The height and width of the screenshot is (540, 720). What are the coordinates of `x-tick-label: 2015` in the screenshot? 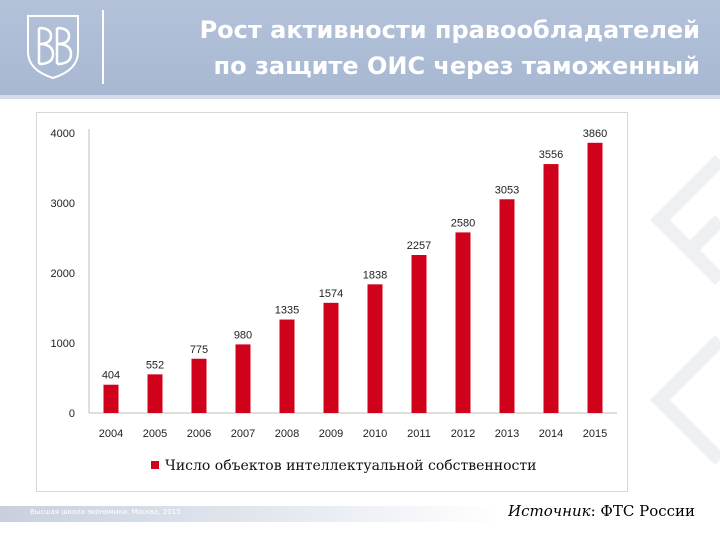 It's located at (595, 434).